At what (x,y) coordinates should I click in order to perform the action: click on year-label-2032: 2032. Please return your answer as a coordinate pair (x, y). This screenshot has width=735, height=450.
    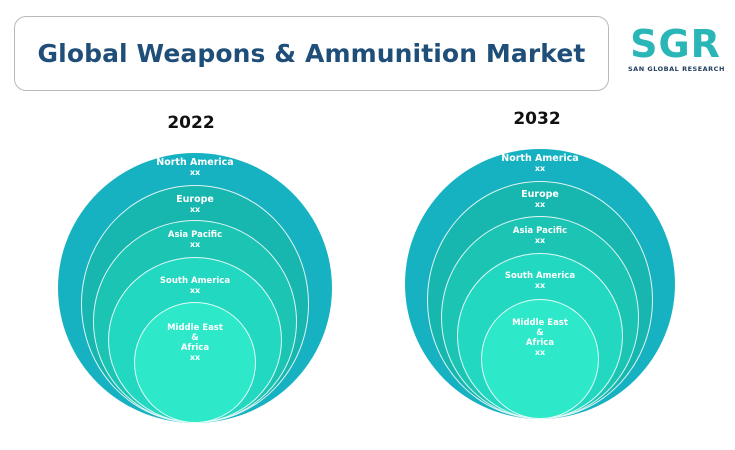
    Looking at the image, I should click on (537, 119).